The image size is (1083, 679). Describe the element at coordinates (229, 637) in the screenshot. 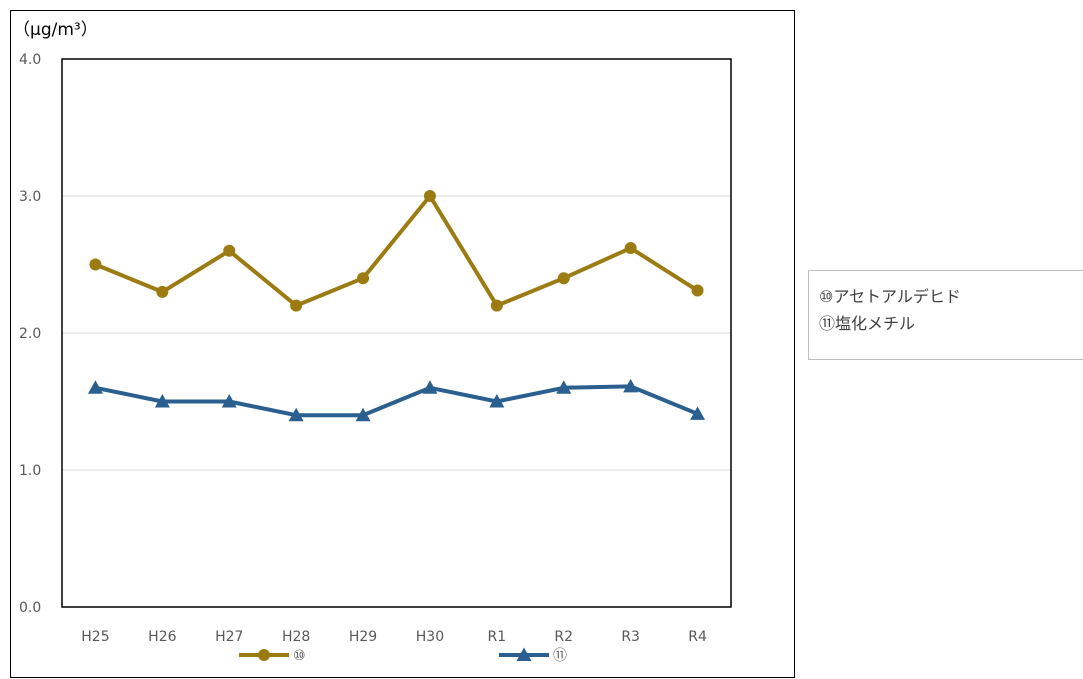

I see `x-tick-label: H27` at that location.